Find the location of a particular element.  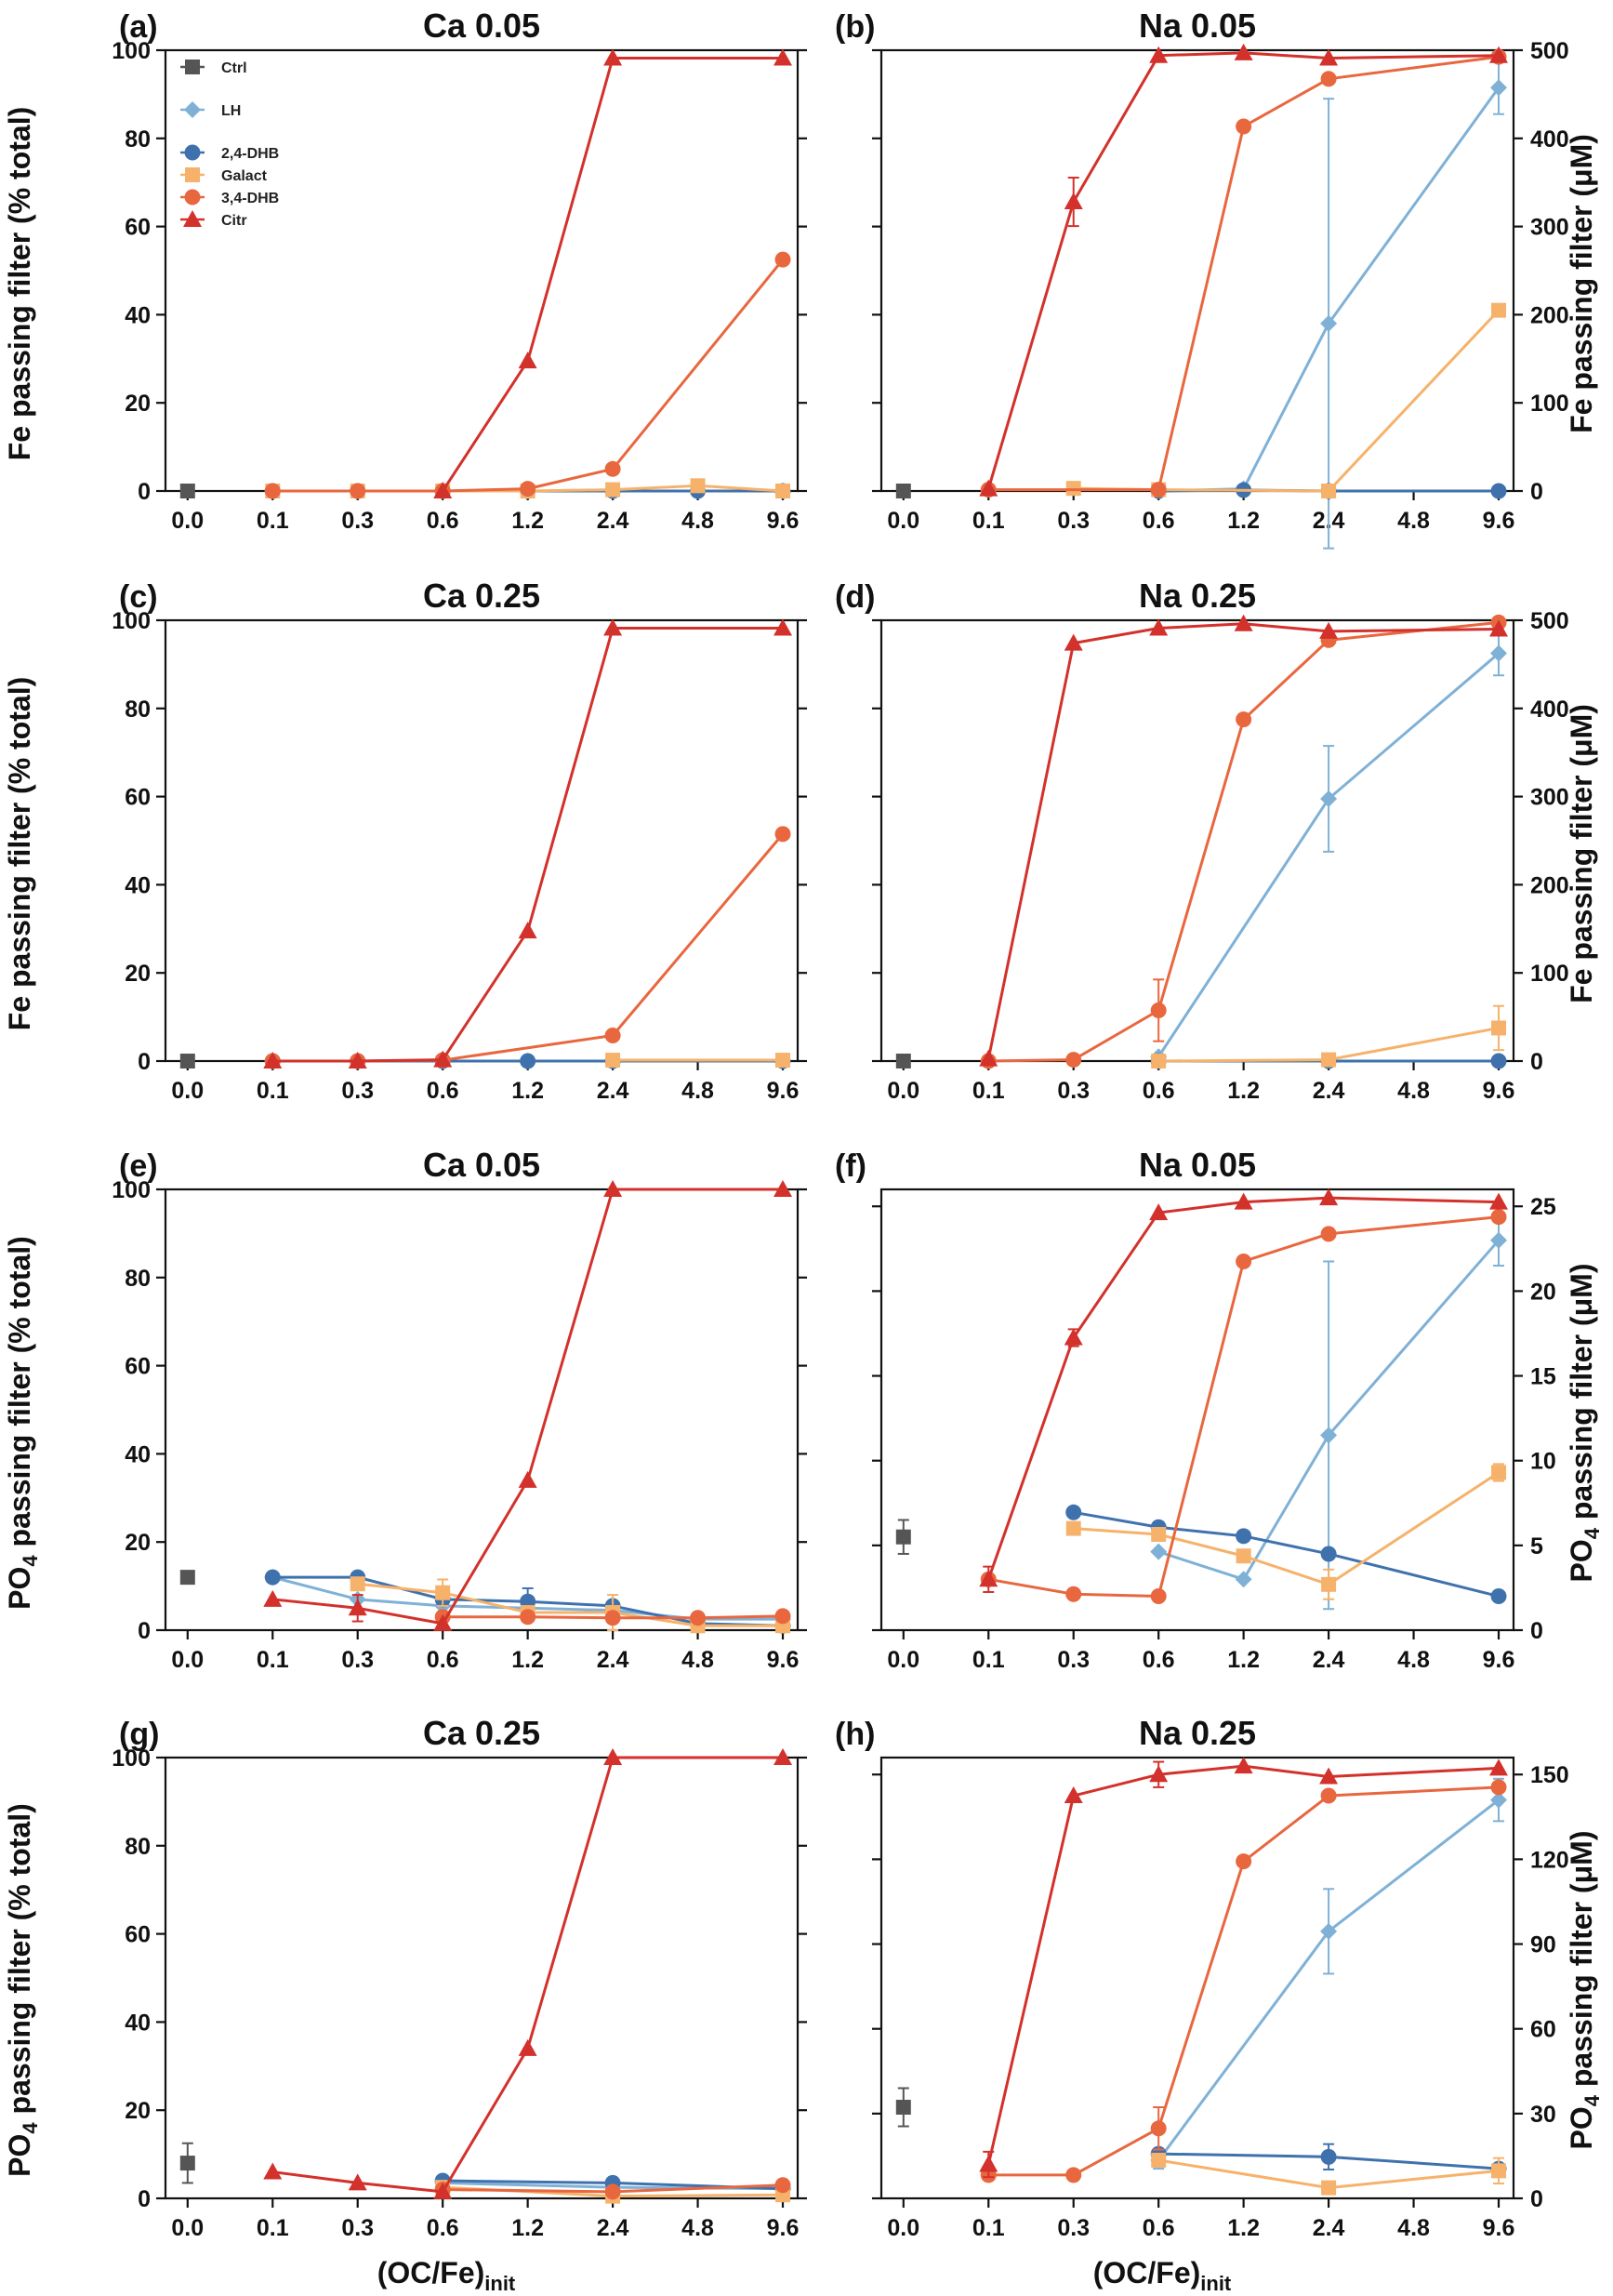

x-tick-label: 4.8 is located at coordinates (697, 521).